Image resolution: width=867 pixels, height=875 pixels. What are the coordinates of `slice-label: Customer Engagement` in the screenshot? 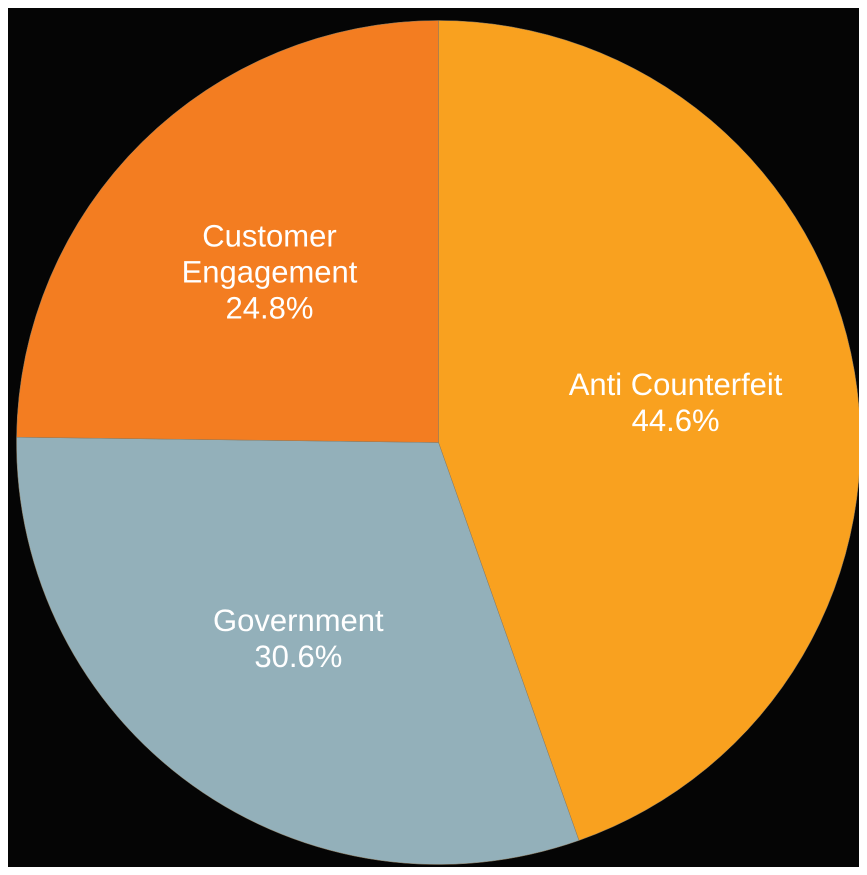 It's located at (270, 253).